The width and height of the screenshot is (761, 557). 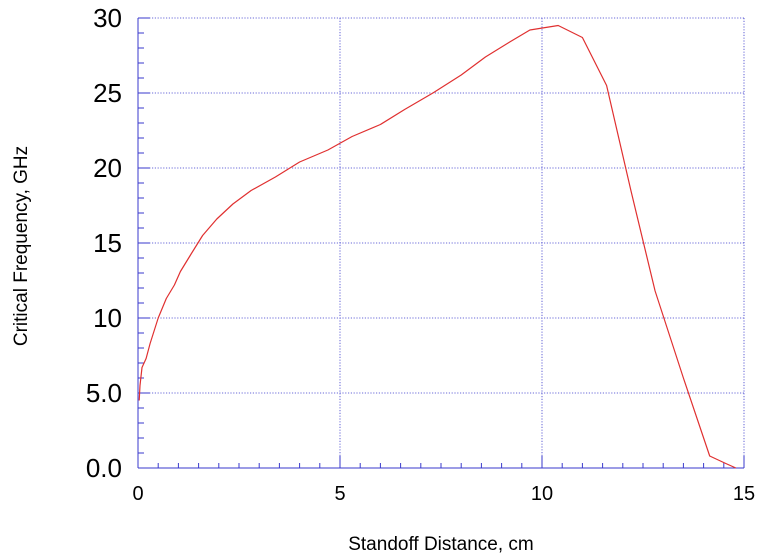 What do you see at coordinates (137, 494) in the screenshot?
I see `x-tick-label-0: 0` at bounding box center [137, 494].